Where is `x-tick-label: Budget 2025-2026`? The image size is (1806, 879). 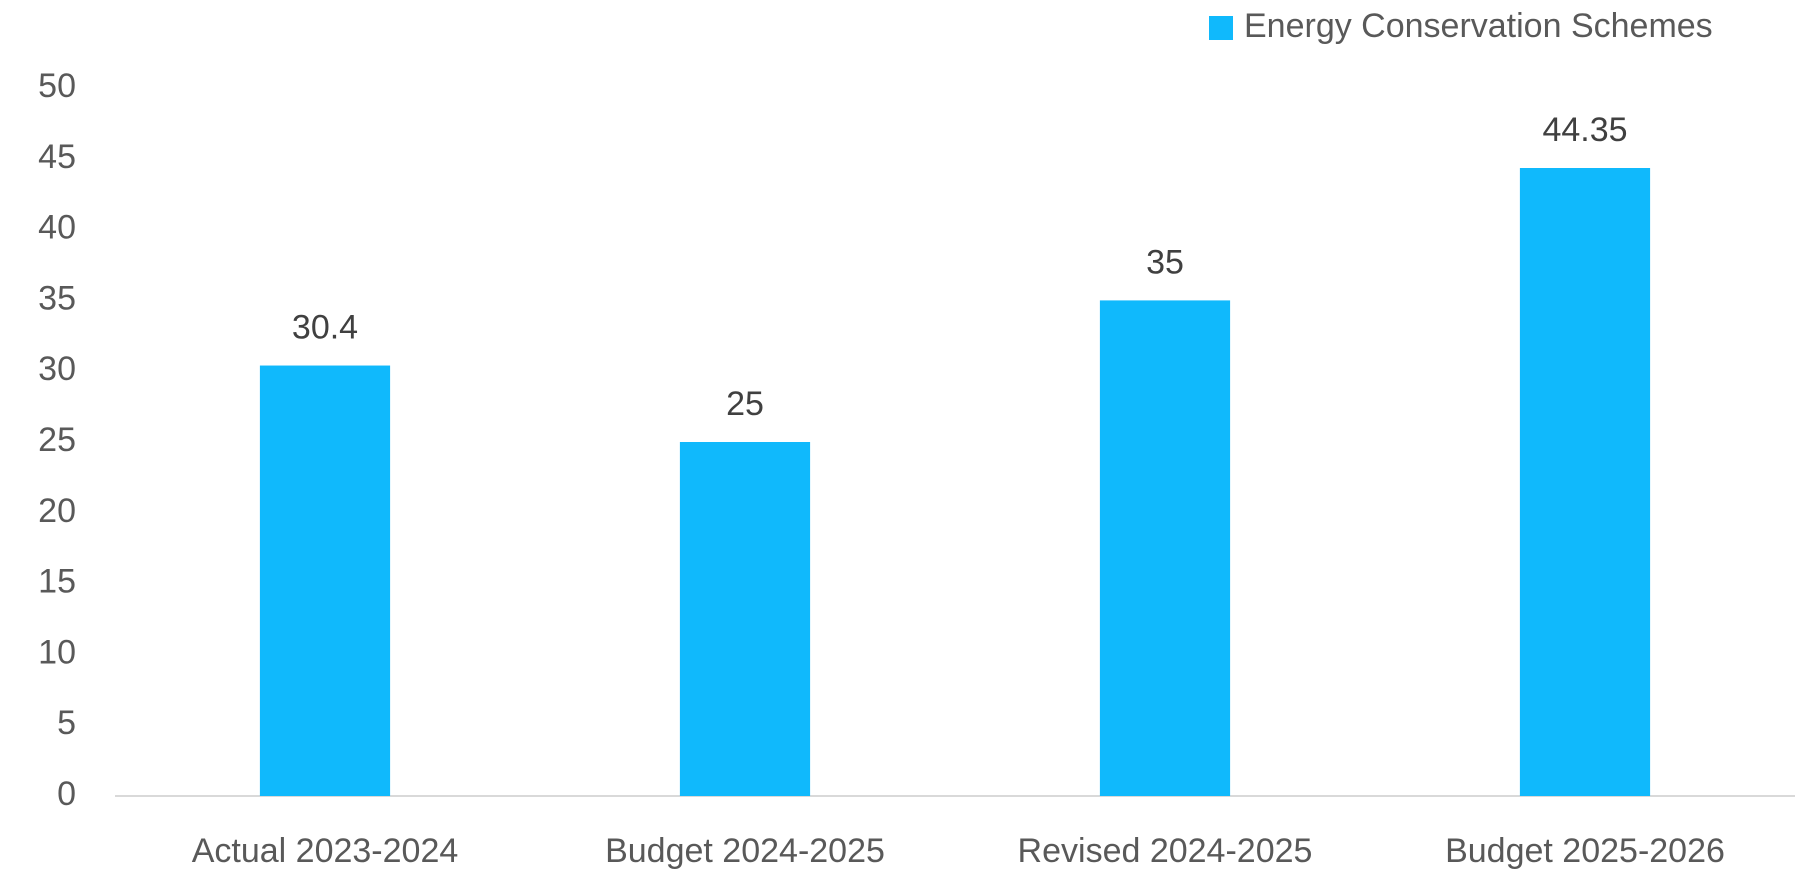
x-tick-label: Budget 2025-2026 is located at coordinates (1585, 851).